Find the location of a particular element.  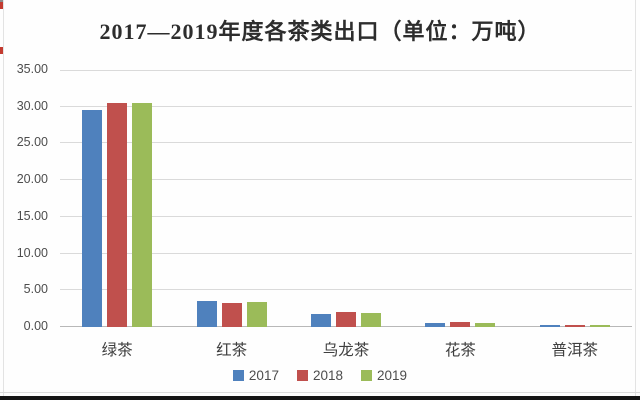

legend-item-2017: 2017 is located at coordinates (255, 375).